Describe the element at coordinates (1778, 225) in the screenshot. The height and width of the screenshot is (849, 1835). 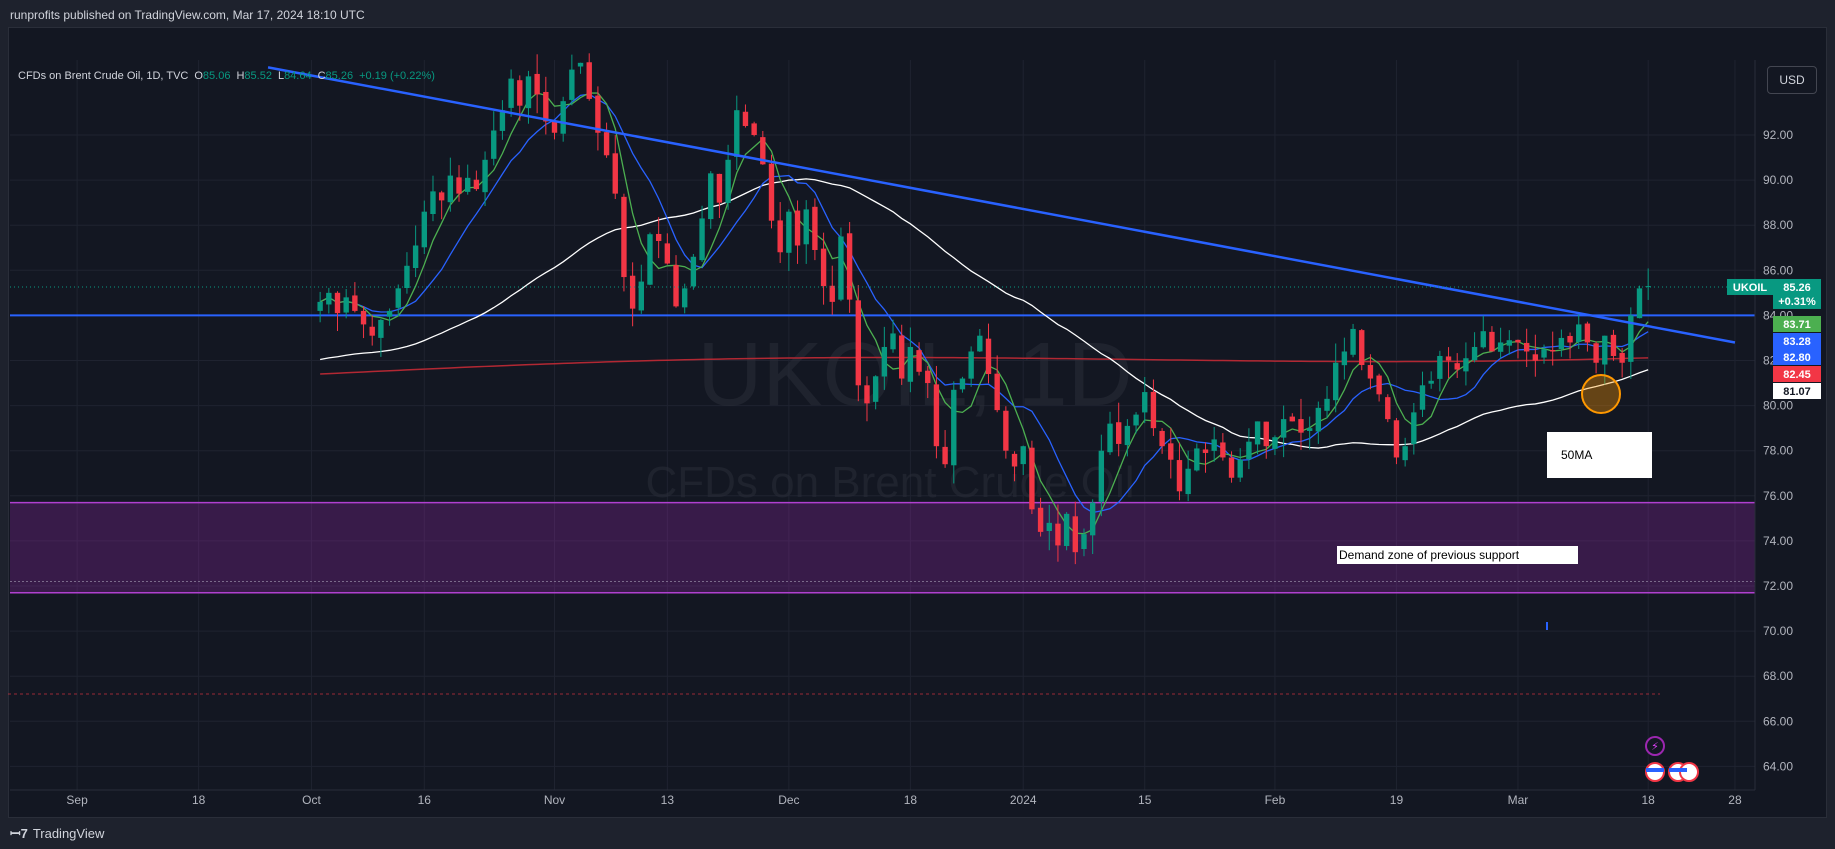
I see `price-tick-label: 88.00` at that location.